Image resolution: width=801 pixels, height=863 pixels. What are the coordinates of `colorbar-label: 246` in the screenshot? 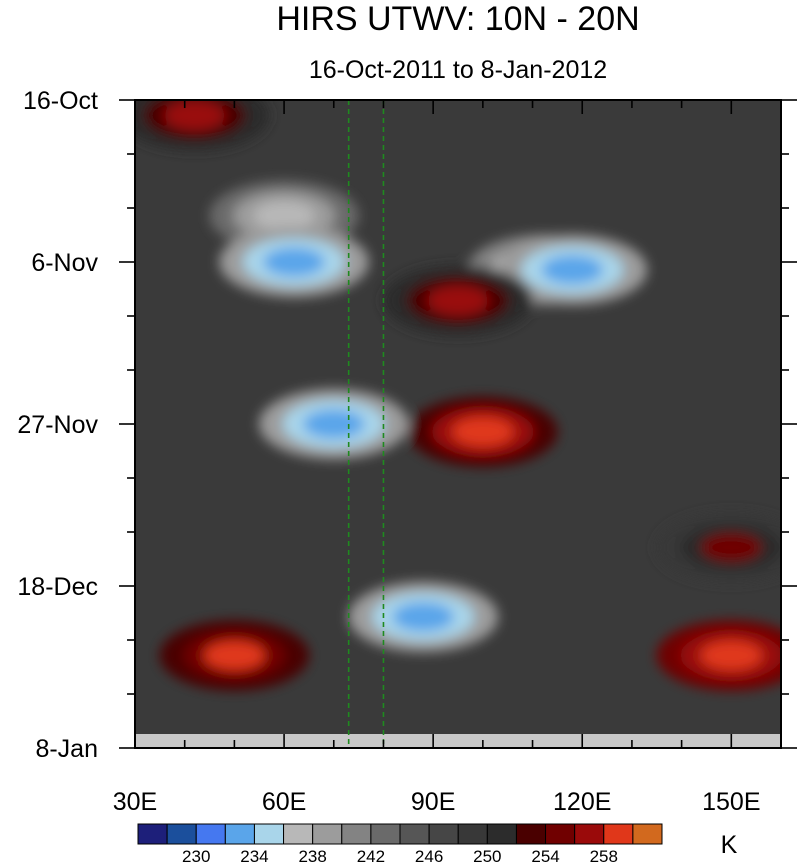 It's located at (429, 855).